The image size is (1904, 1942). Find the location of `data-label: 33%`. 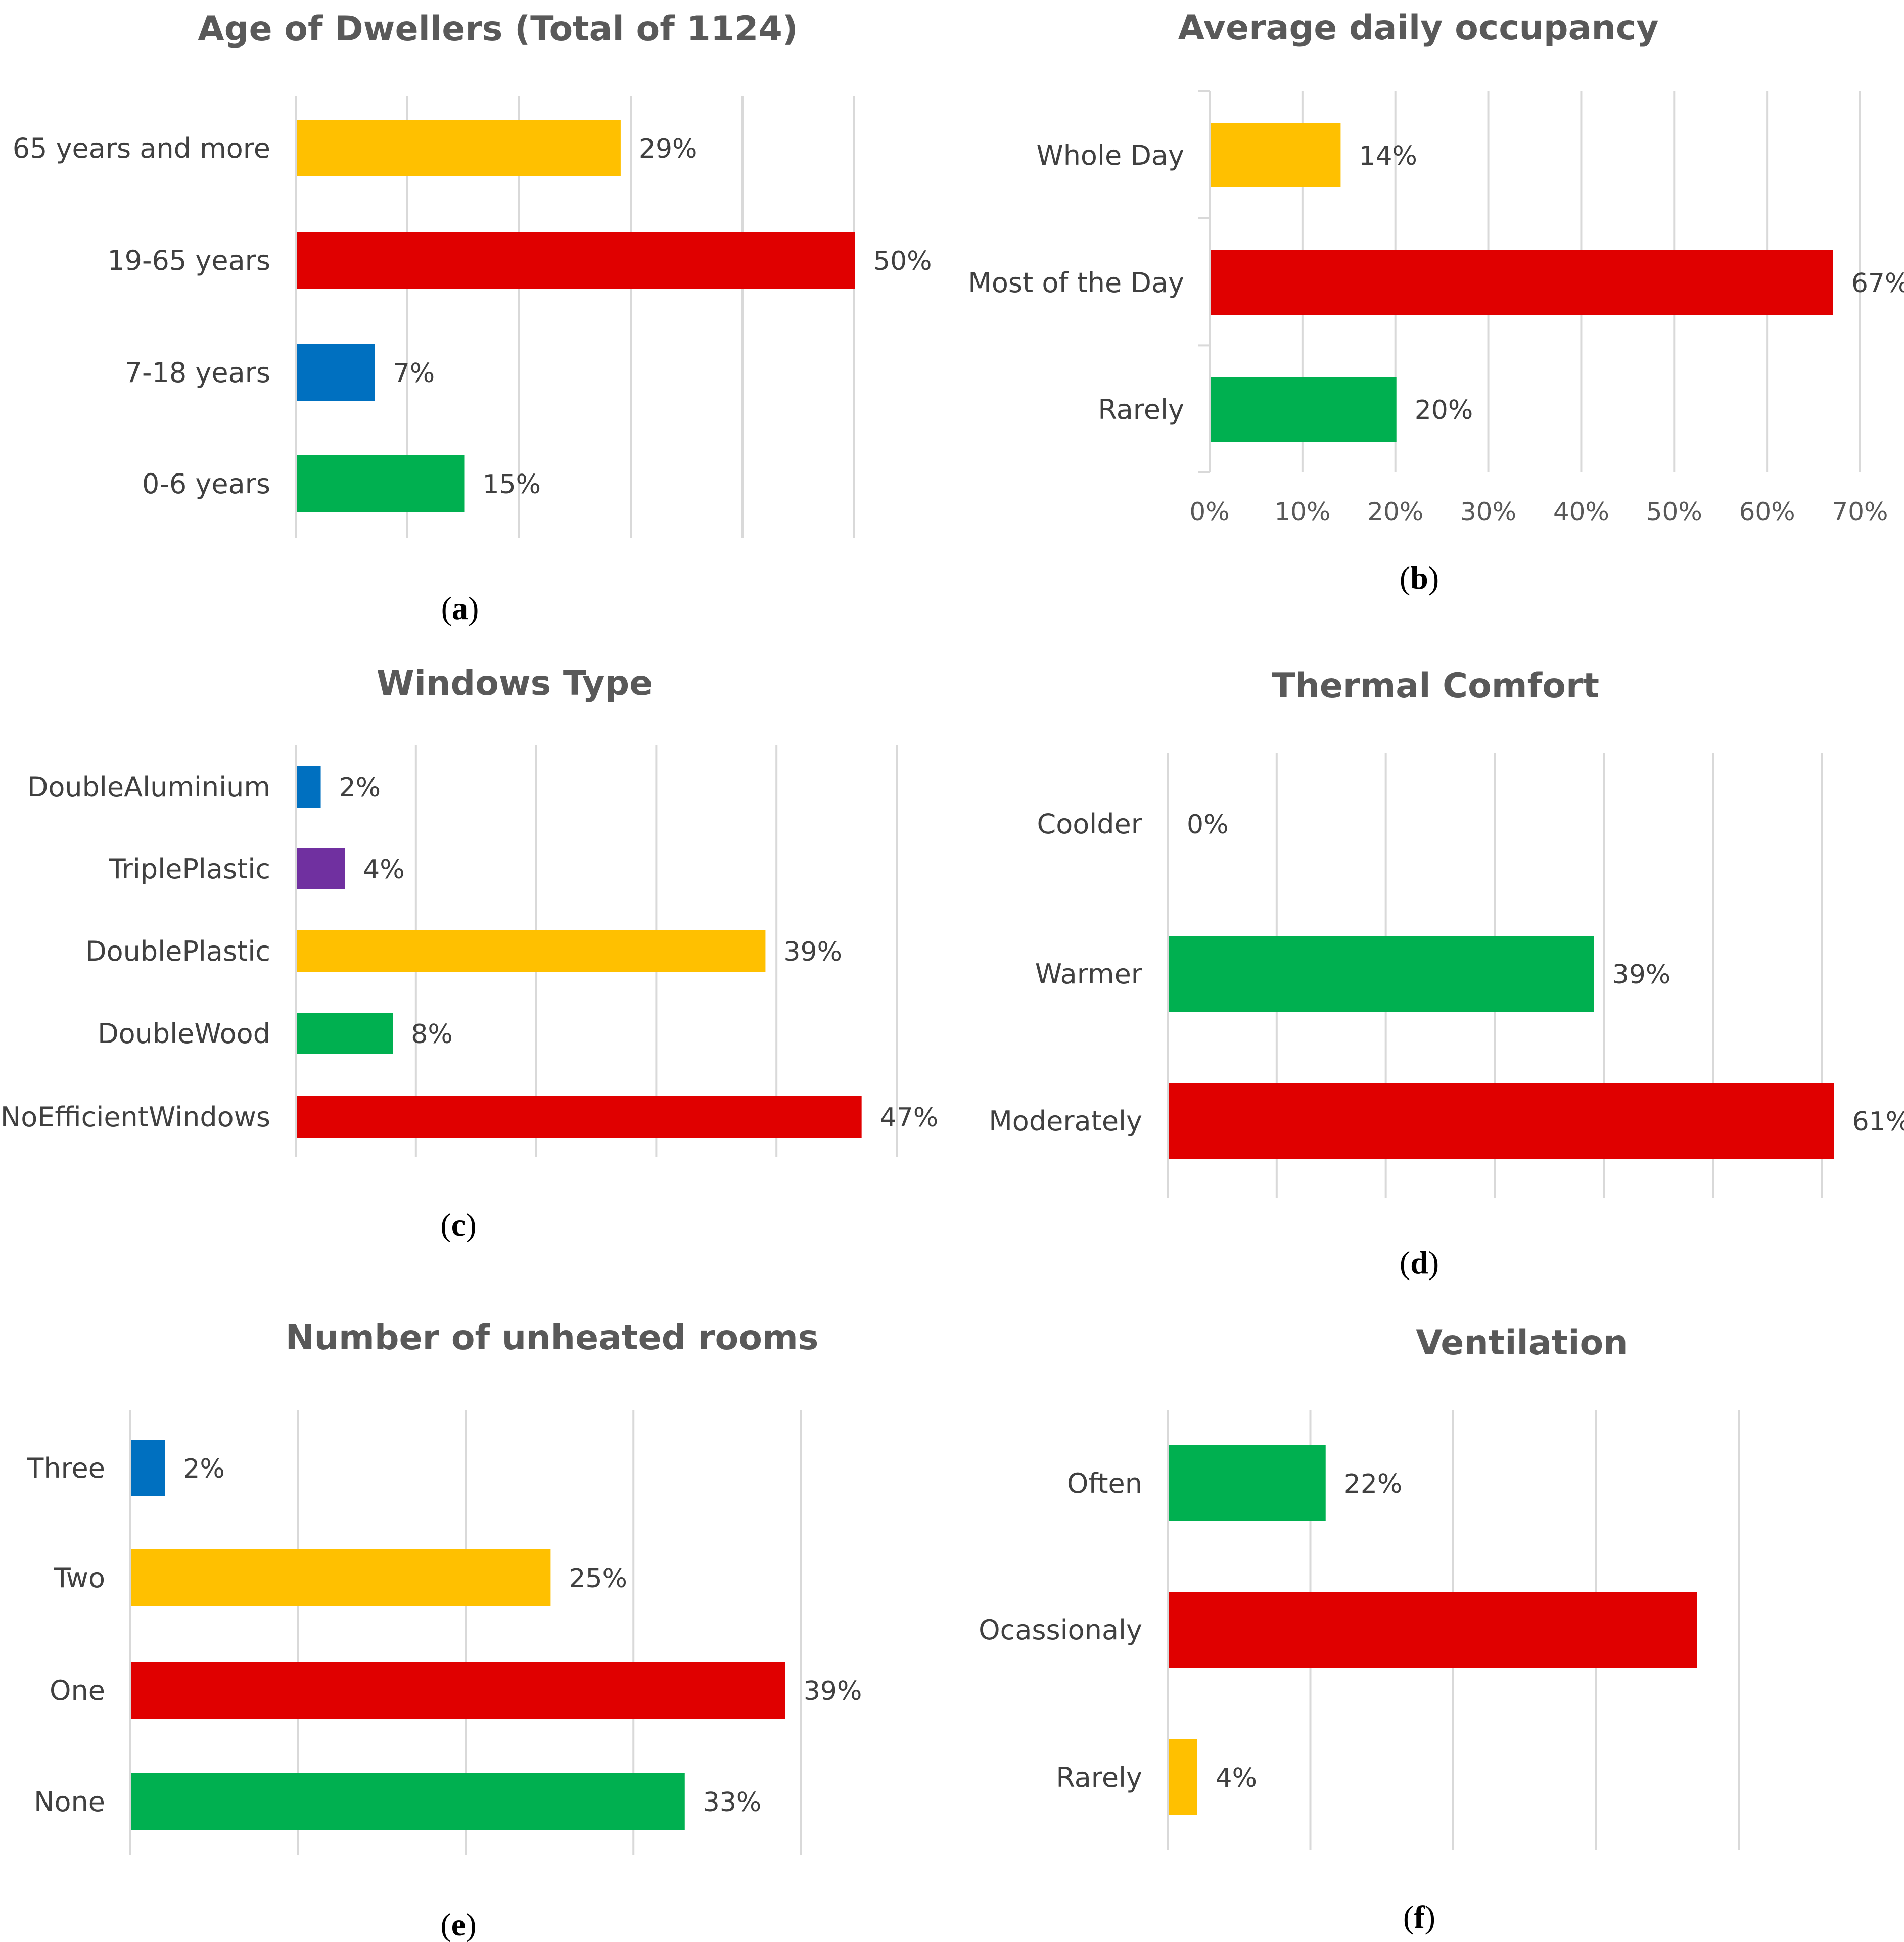

data-label: 33% is located at coordinates (732, 1803).